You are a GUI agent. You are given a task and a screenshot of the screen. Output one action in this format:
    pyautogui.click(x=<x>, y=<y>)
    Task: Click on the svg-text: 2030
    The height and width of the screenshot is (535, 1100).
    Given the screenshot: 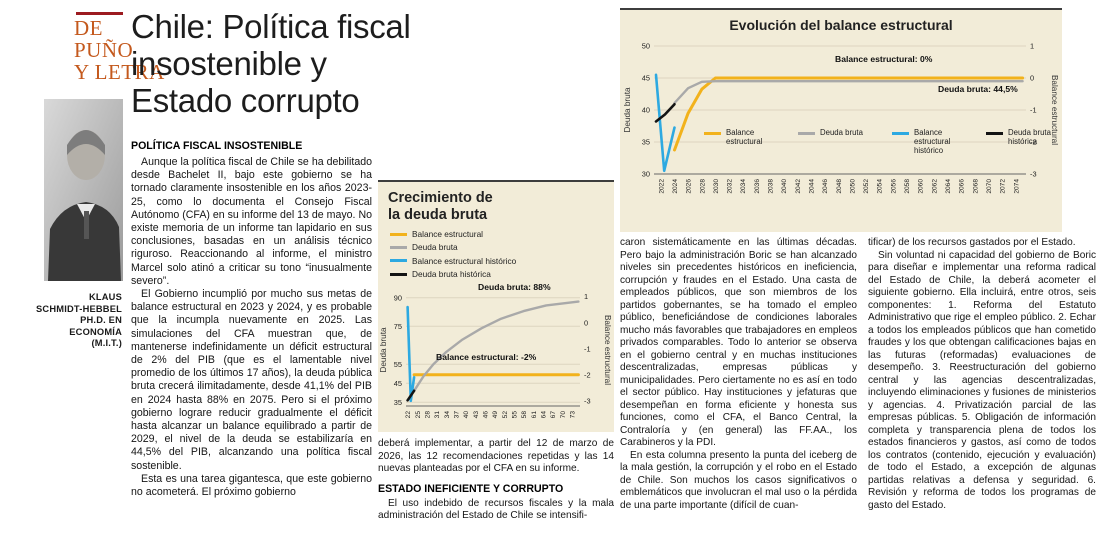 What is the action you would take?
    pyautogui.click(x=716, y=186)
    